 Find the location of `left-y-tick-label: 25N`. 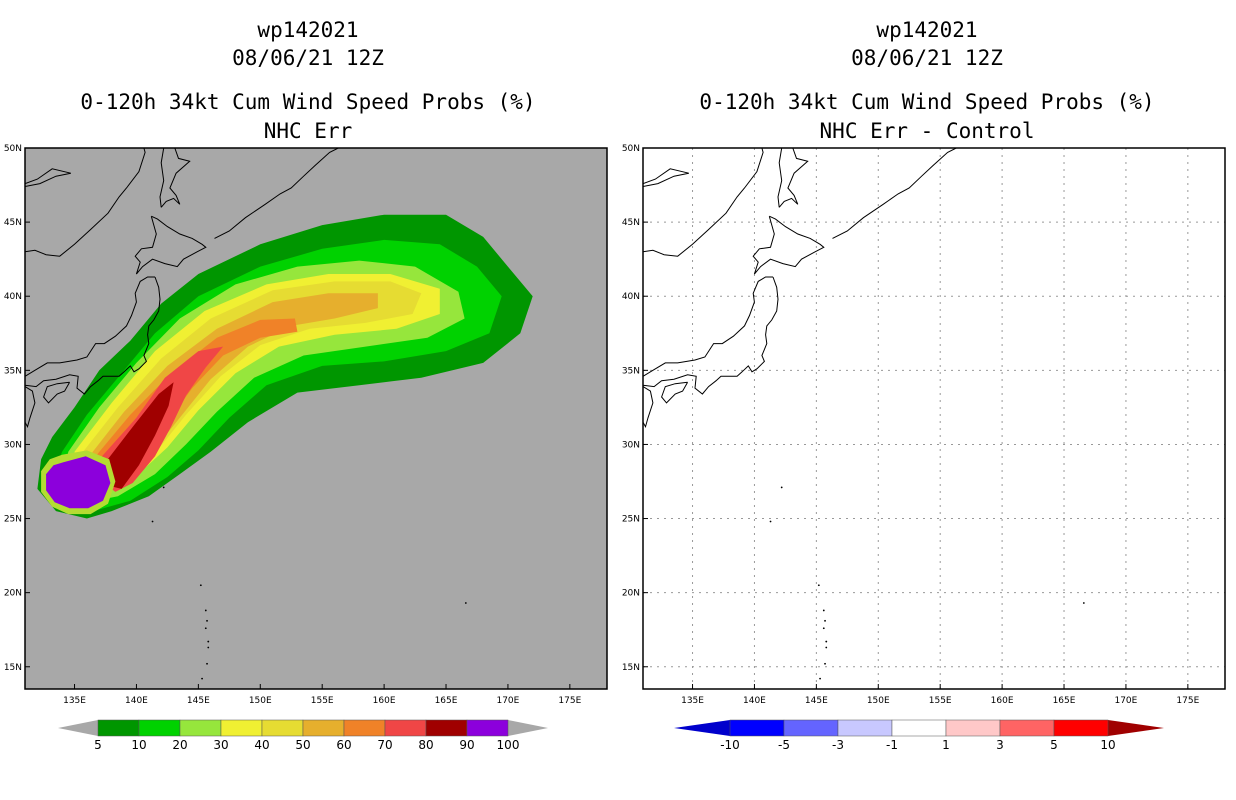

left-y-tick-label: 25N is located at coordinates (13, 520).